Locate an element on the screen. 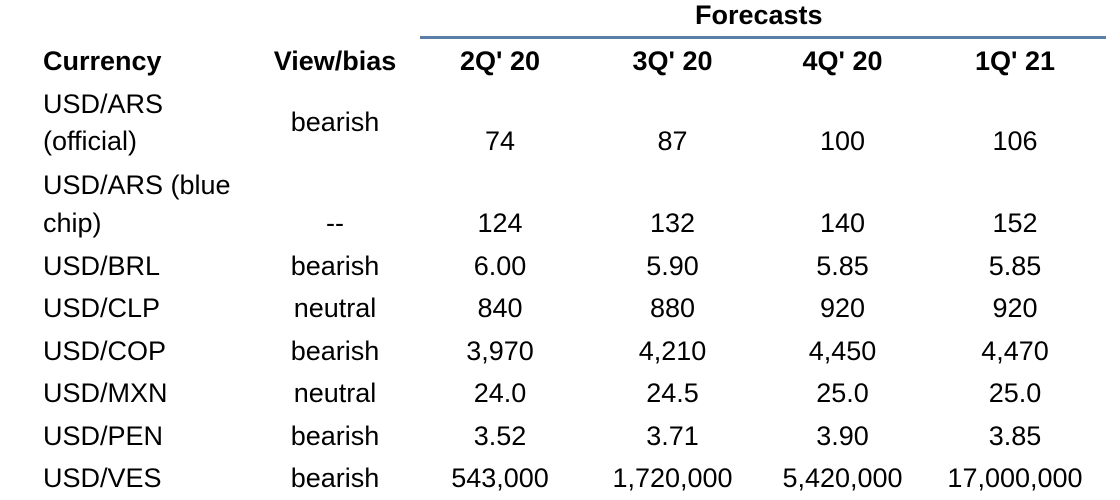 The width and height of the screenshot is (1120, 500). row-value-2q20: 6.00 is located at coordinates (500, 266).